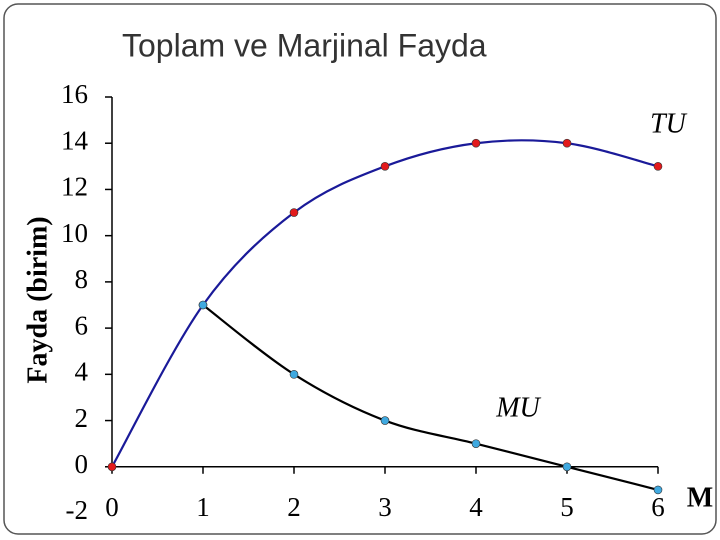 This screenshot has width=720, height=540. What do you see at coordinates (37, 299) in the screenshot?
I see `y-axis-label: Fayda (birim)` at bounding box center [37, 299].